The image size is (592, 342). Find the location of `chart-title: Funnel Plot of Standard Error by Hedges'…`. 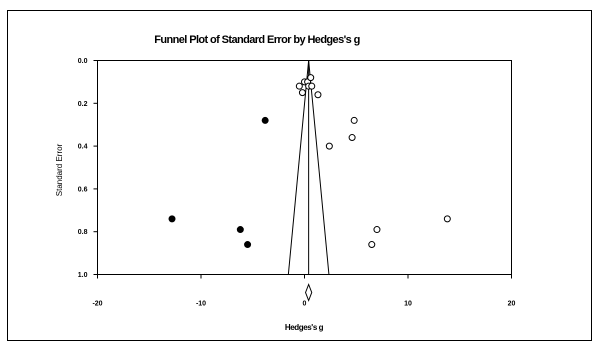

chart-title: Funnel Plot of Standard Error by Hedges'… is located at coordinates (256, 40).